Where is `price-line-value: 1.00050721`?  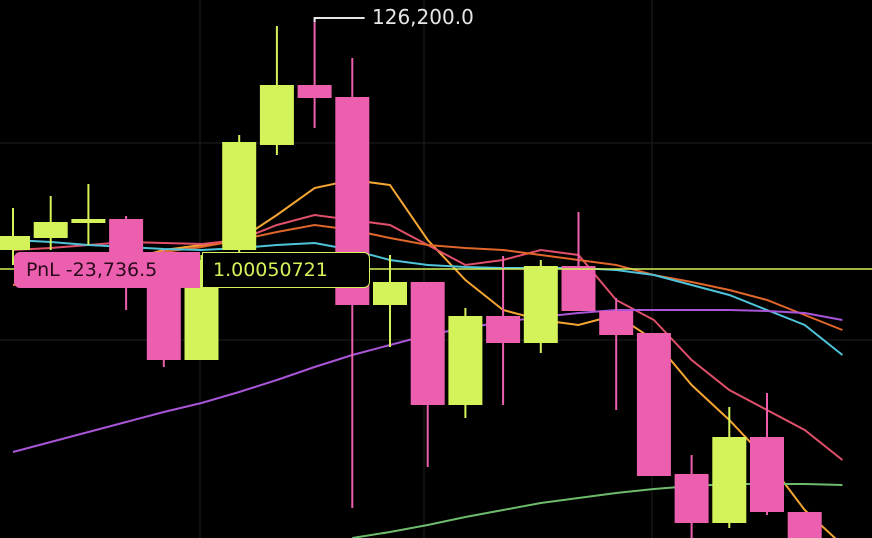
price-line-value: 1.00050721 is located at coordinates (286, 270).